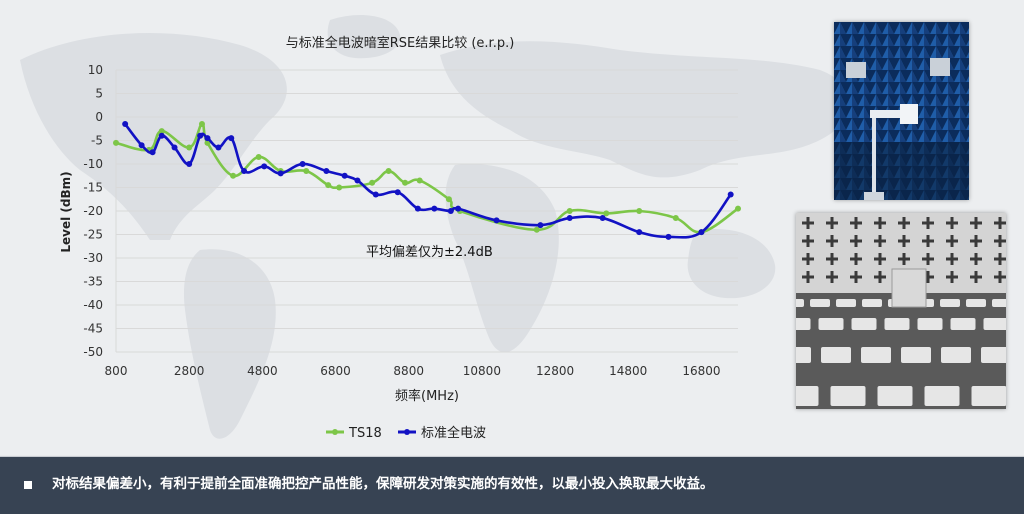  Describe the element at coordinates (66, 211) in the screenshot. I see `y-axis-label: Level (dBm)` at that location.